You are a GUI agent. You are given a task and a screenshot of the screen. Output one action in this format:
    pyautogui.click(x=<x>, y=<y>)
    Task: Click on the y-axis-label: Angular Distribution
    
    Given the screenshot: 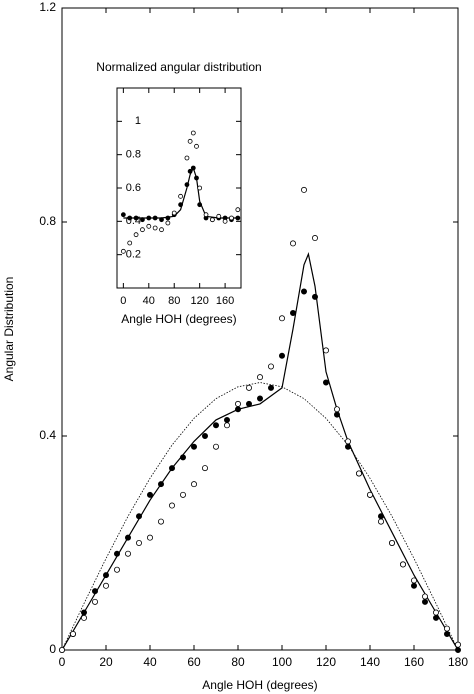 What is the action you would take?
    pyautogui.click(x=9, y=329)
    